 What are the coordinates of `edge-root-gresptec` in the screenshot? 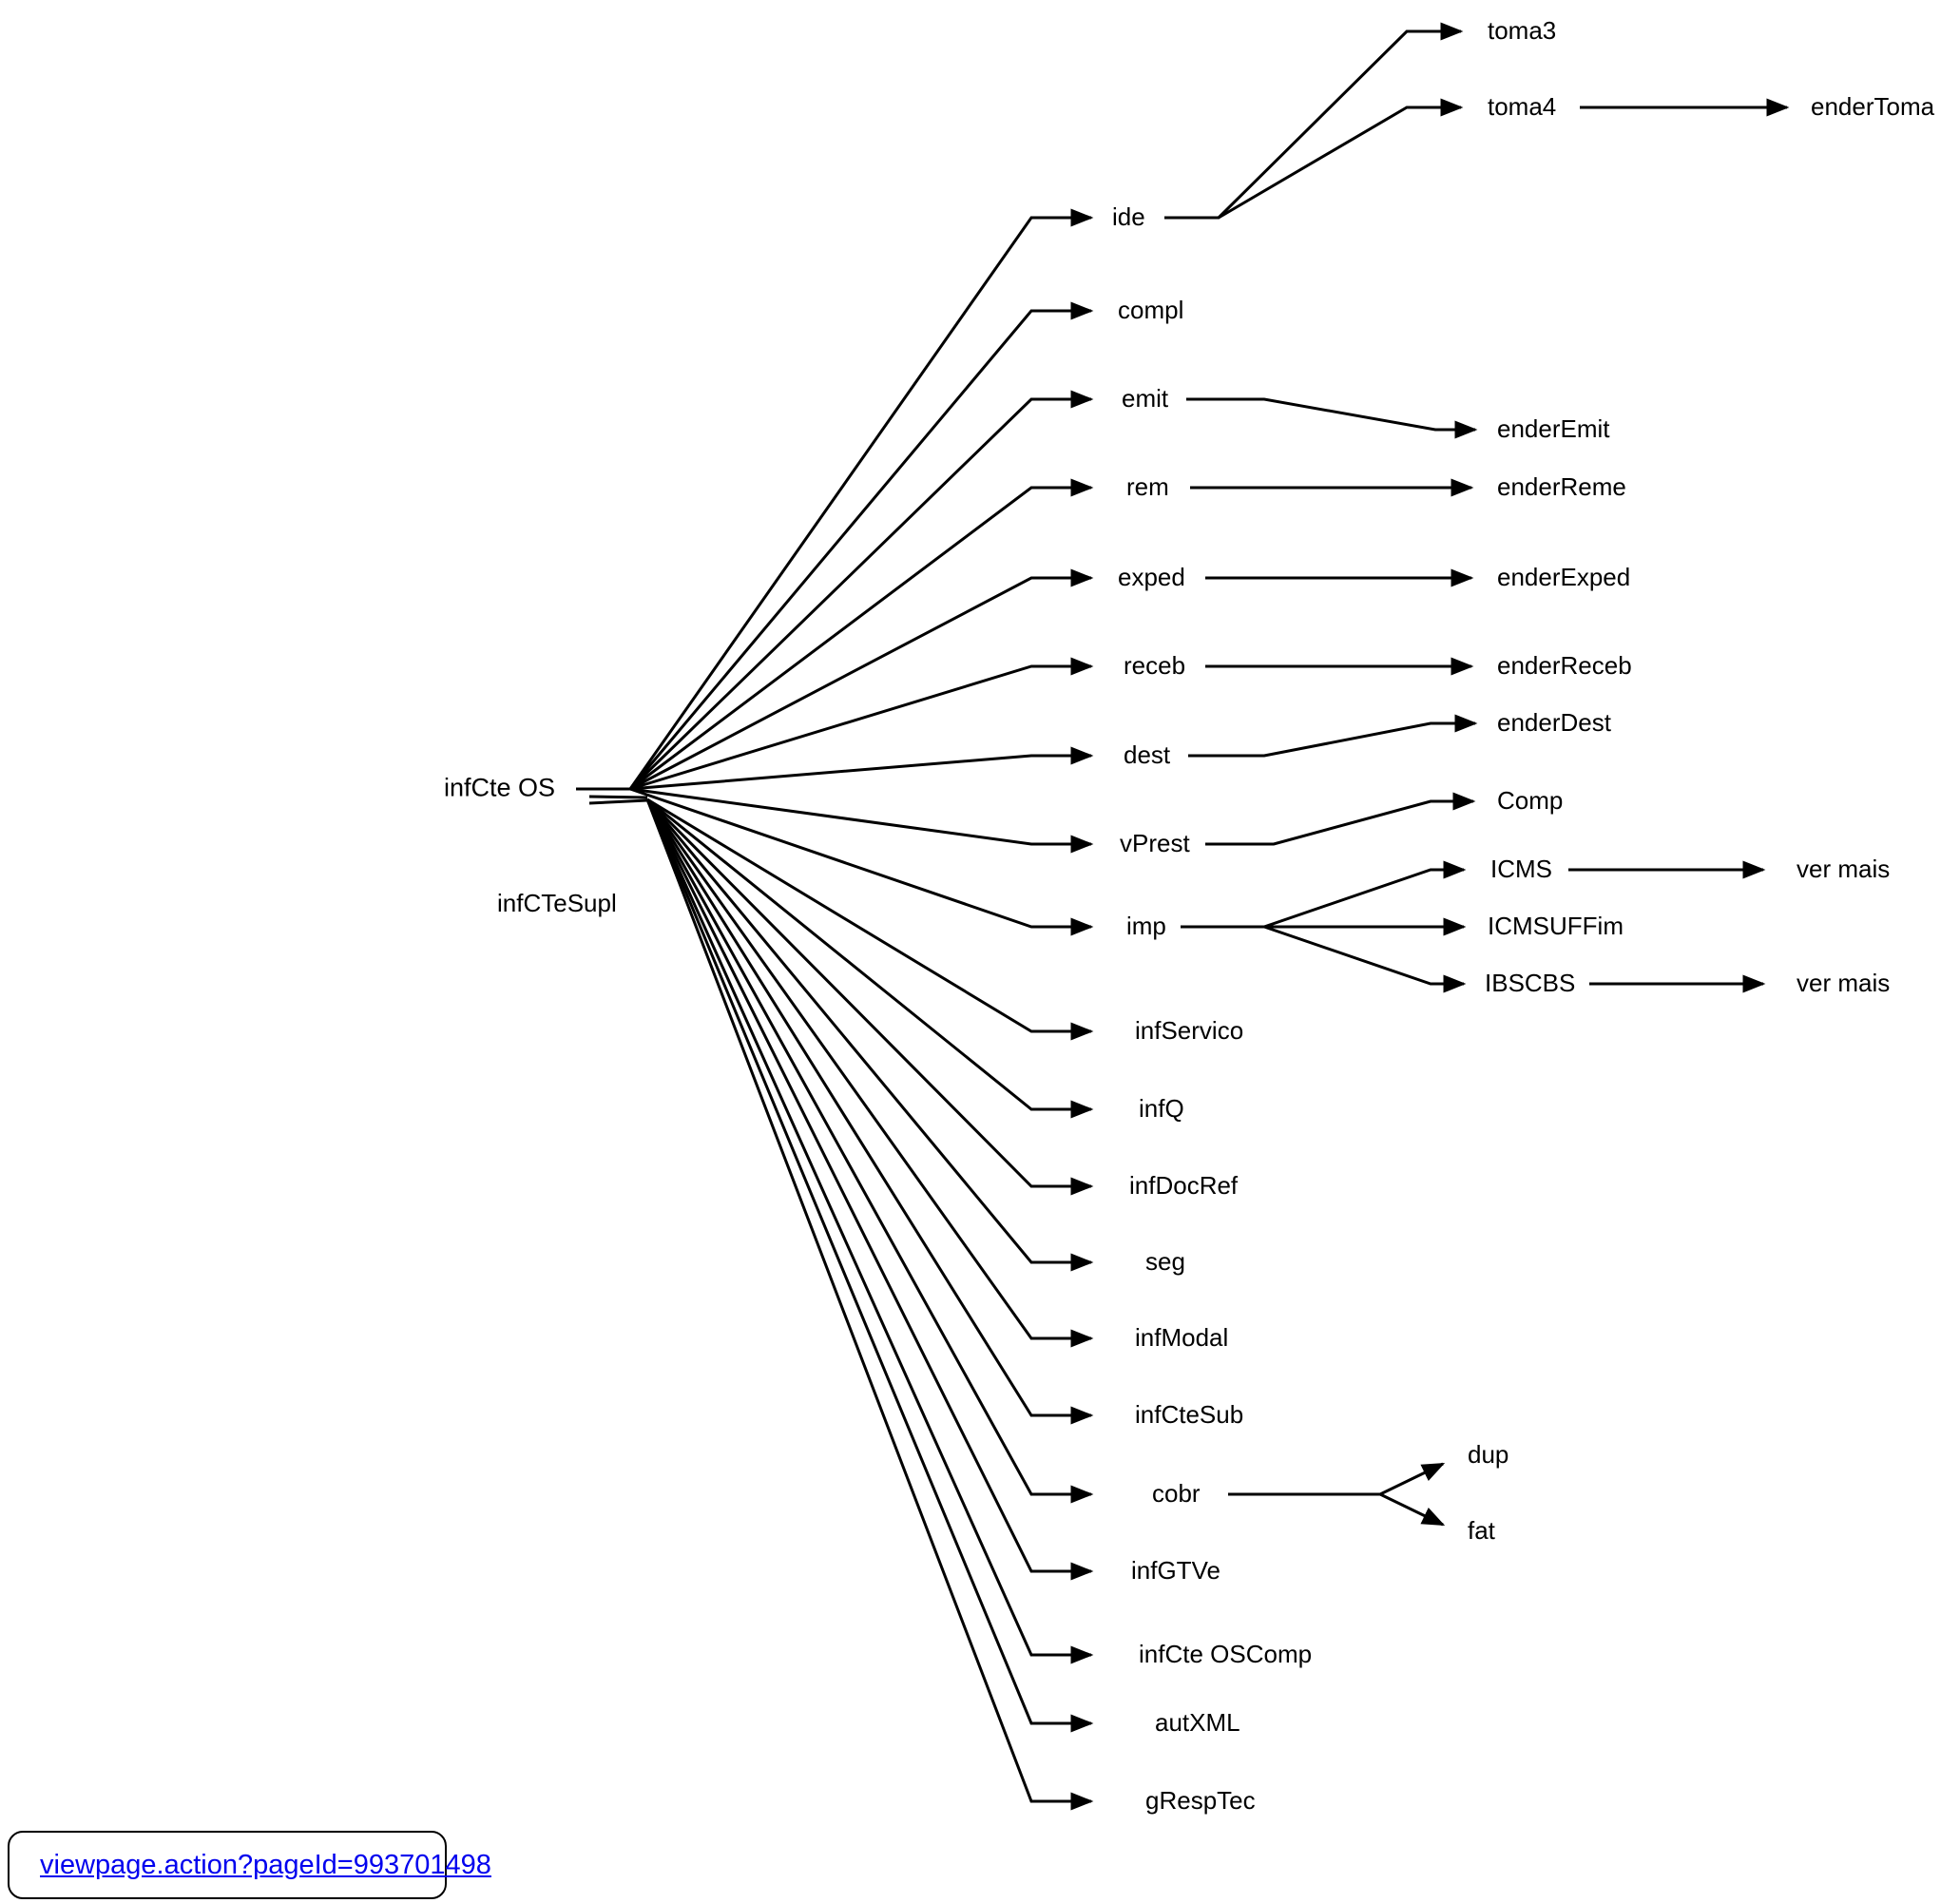 It's located at (869, 1304).